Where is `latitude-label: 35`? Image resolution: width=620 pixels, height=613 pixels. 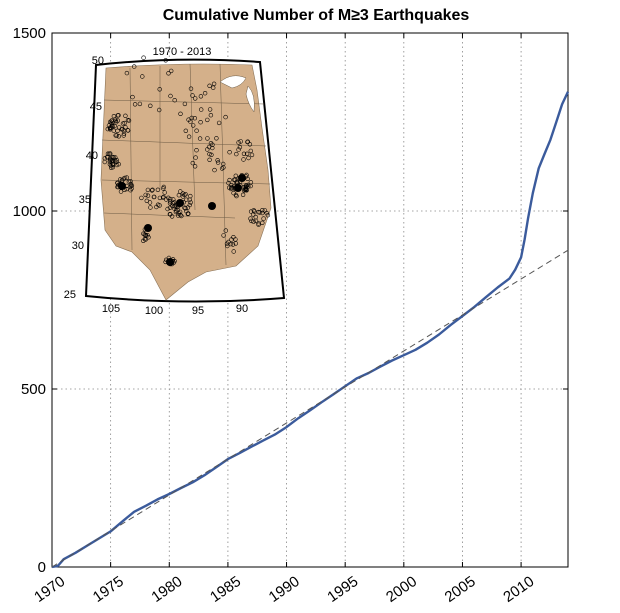
latitude-label: 35 is located at coordinates (85, 200).